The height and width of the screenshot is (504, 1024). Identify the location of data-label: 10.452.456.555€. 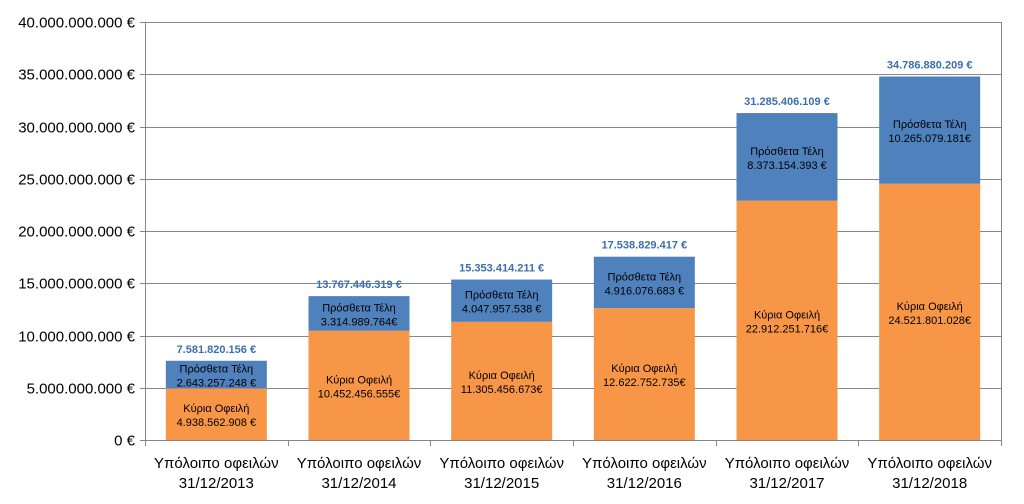
(359, 394).